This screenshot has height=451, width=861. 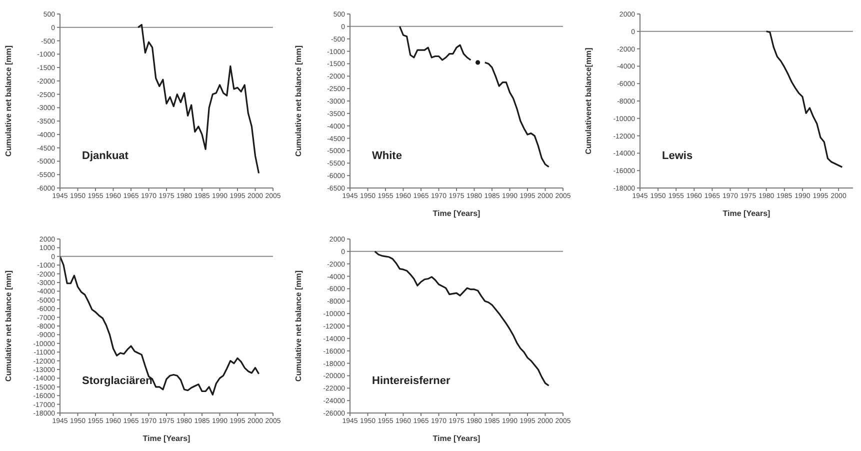 I want to click on annotation: Lewis, so click(x=677, y=156).